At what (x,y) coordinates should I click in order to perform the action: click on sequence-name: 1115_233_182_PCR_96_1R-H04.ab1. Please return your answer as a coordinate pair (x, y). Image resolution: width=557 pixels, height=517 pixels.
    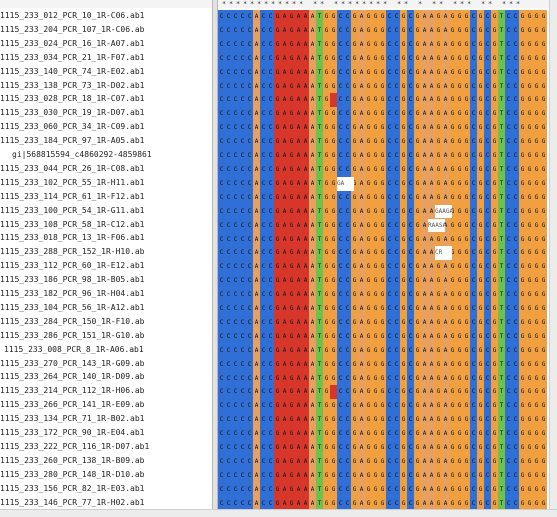
    Looking at the image, I should click on (72, 293).